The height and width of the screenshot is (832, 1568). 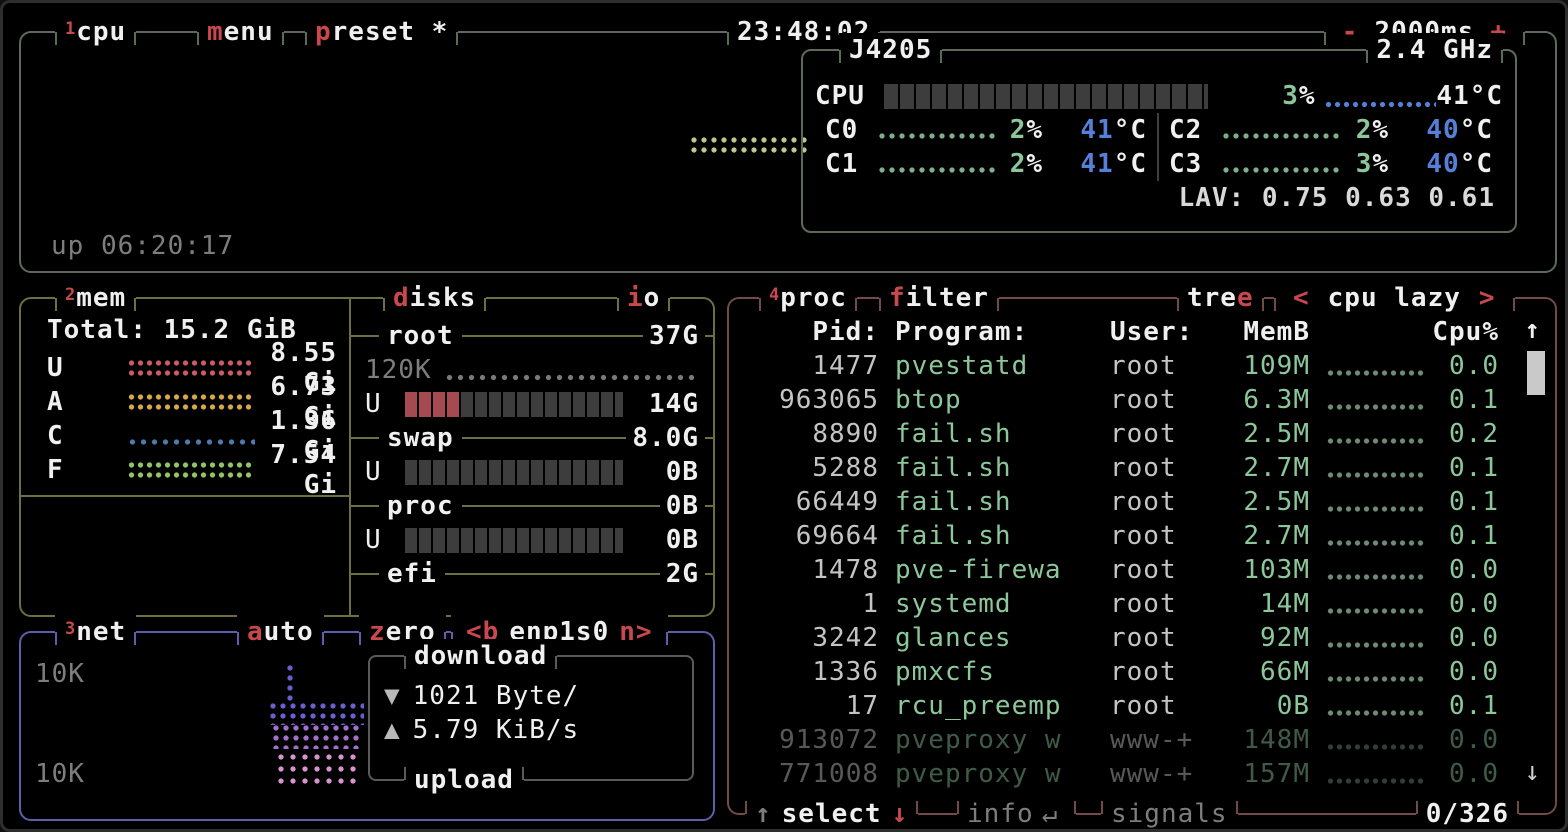 What do you see at coordinates (1532, 330) in the screenshot?
I see `scroll-up-icon: ↑` at bounding box center [1532, 330].